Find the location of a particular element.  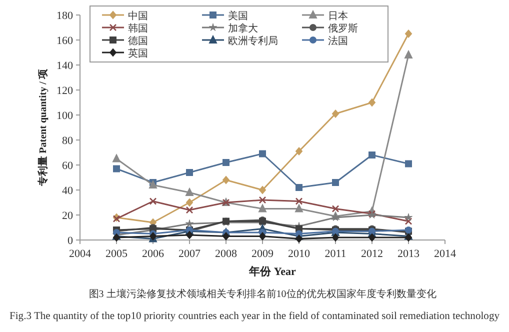

y-tick-label: 0 is located at coordinates (71, 241).